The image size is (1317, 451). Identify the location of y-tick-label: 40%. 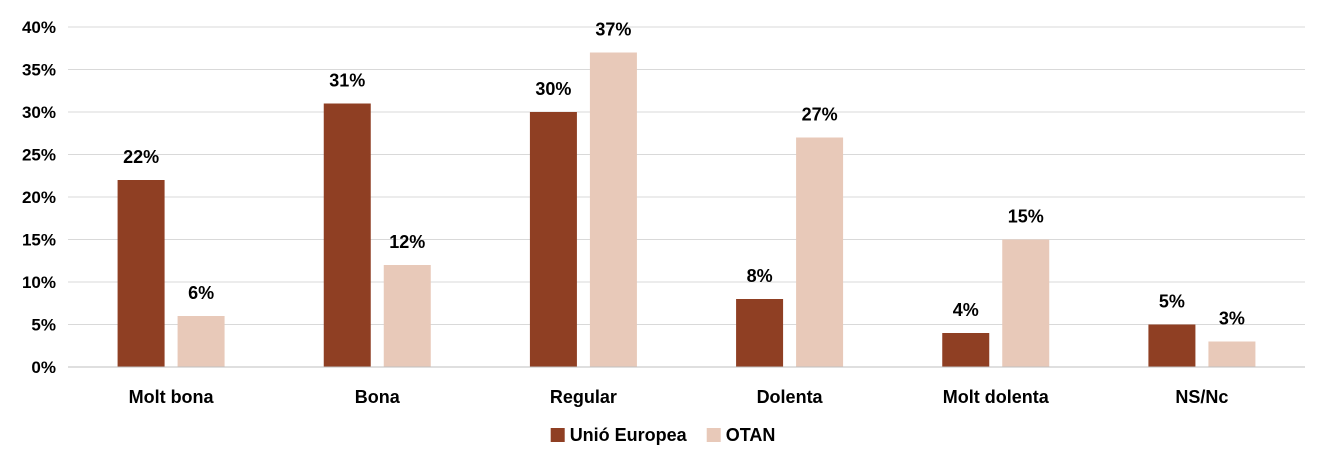
(39, 27).